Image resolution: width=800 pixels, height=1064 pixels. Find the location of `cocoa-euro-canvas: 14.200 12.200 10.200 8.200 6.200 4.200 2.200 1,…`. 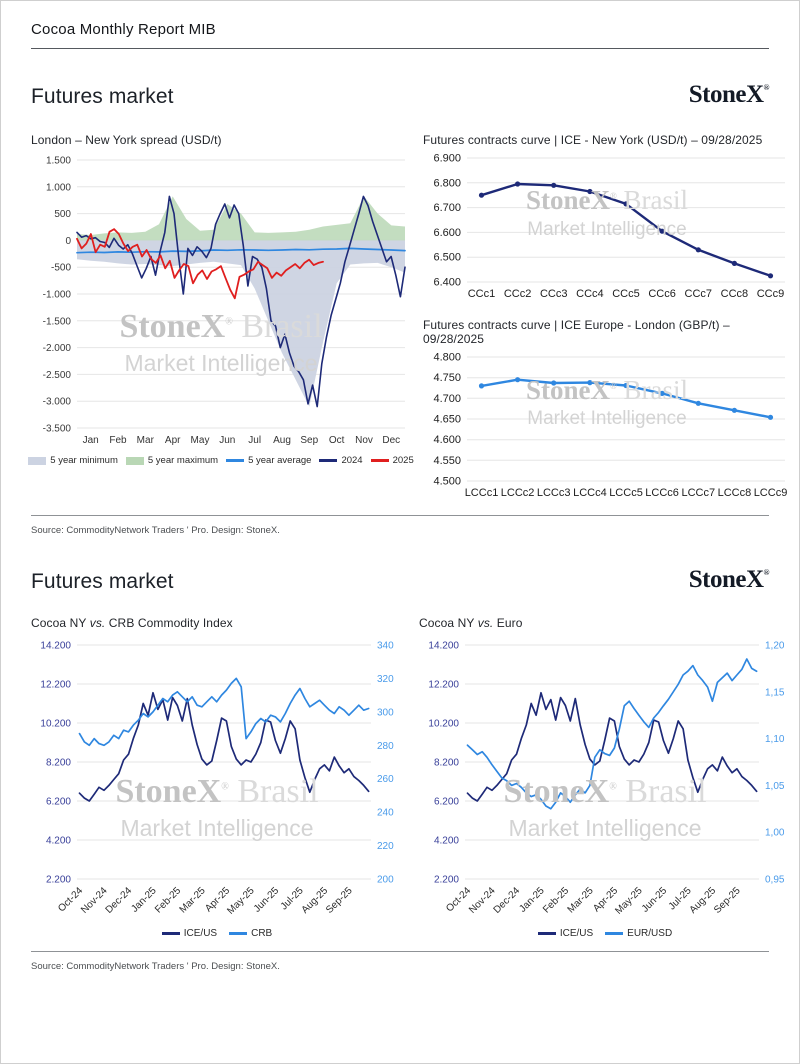

cocoa-euro-canvas: 14.200 12.200 10.200 8.200 6.200 4.200 2.200 1,… is located at coordinates (606, 779).